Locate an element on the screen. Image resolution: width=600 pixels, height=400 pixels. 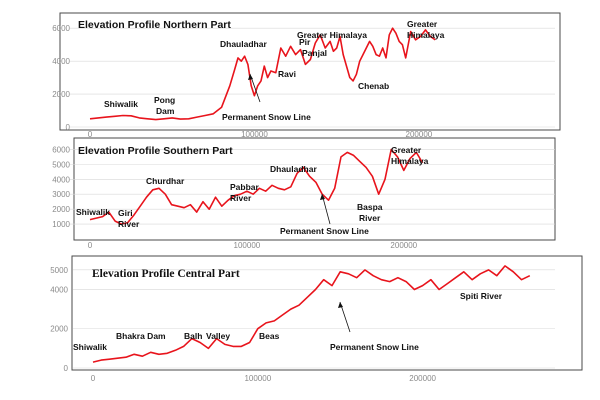
ytick-label-central-4000: 4000 is located at coordinates (59, 289).